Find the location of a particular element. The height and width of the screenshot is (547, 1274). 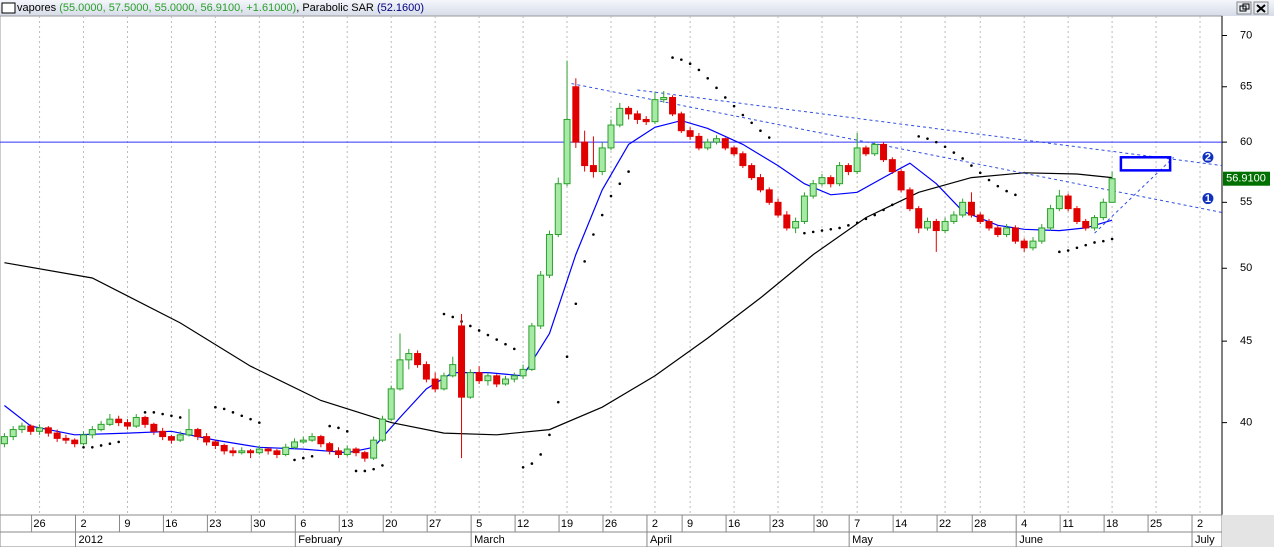

indicator-name: Parabolic SAR is located at coordinates (338, 8).